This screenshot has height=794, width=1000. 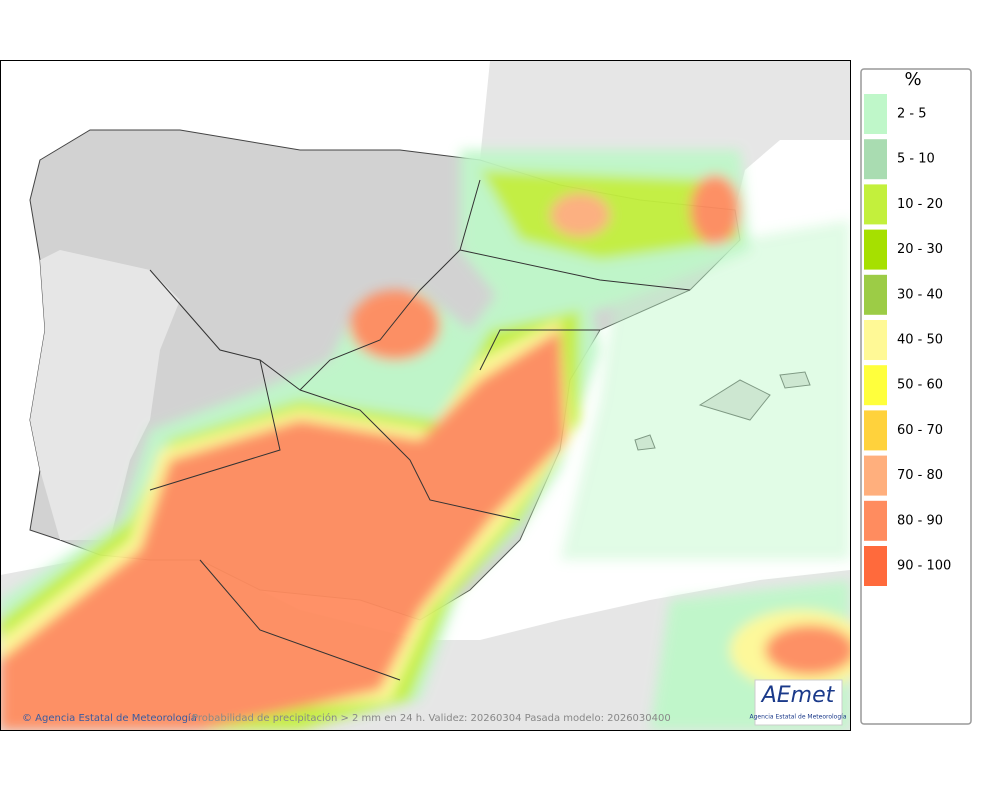 I want to click on legend-label: 2 - 5, so click(x=912, y=114).